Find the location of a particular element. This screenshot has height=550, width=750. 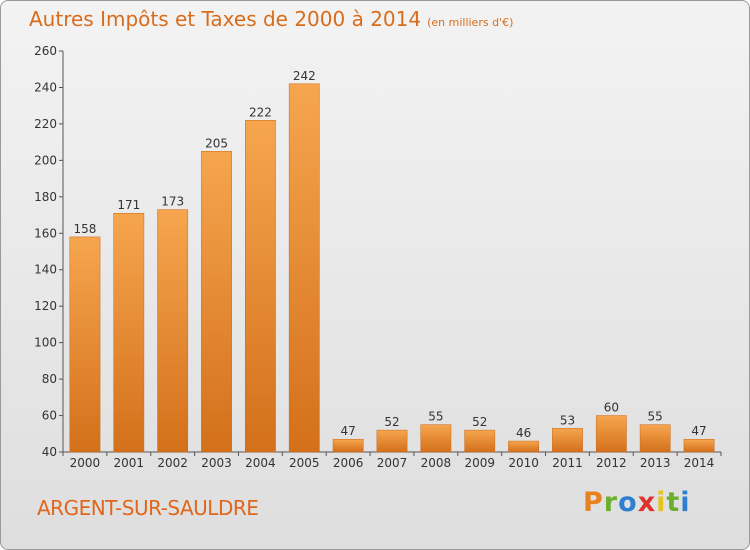

bar-value-label: 53 is located at coordinates (567, 420).